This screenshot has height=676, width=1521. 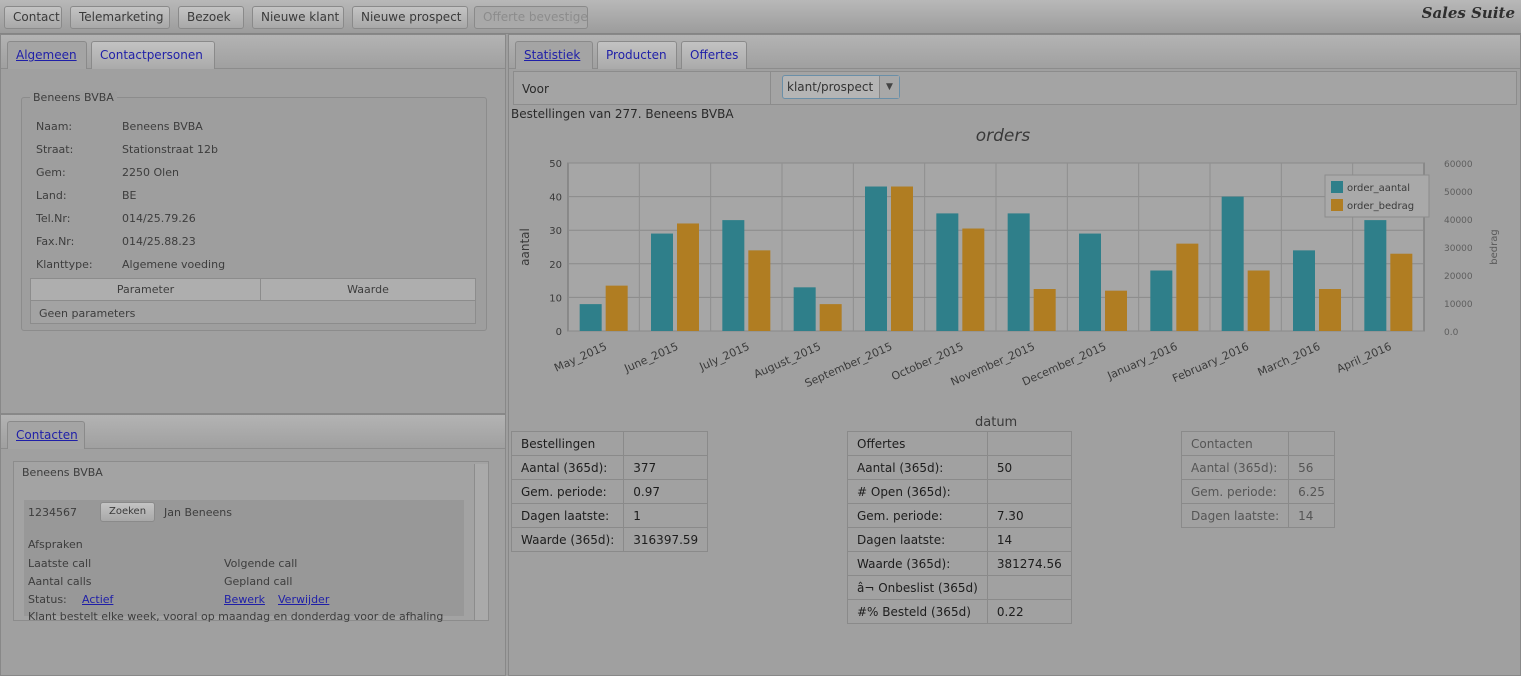 What do you see at coordinates (724, 357) in the screenshot?
I see `x-tick-label: July_2015` at bounding box center [724, 357].